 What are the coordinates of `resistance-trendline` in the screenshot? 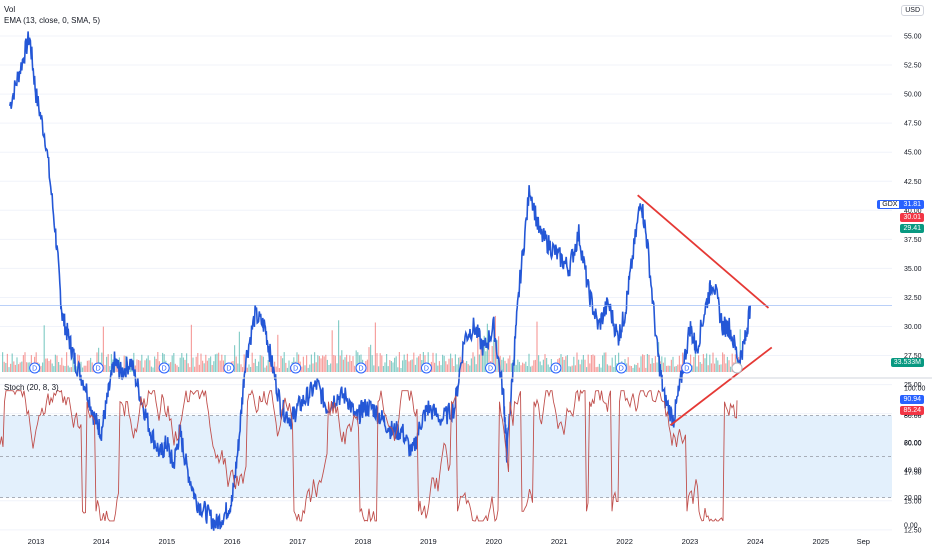 It's located at (703, 251).